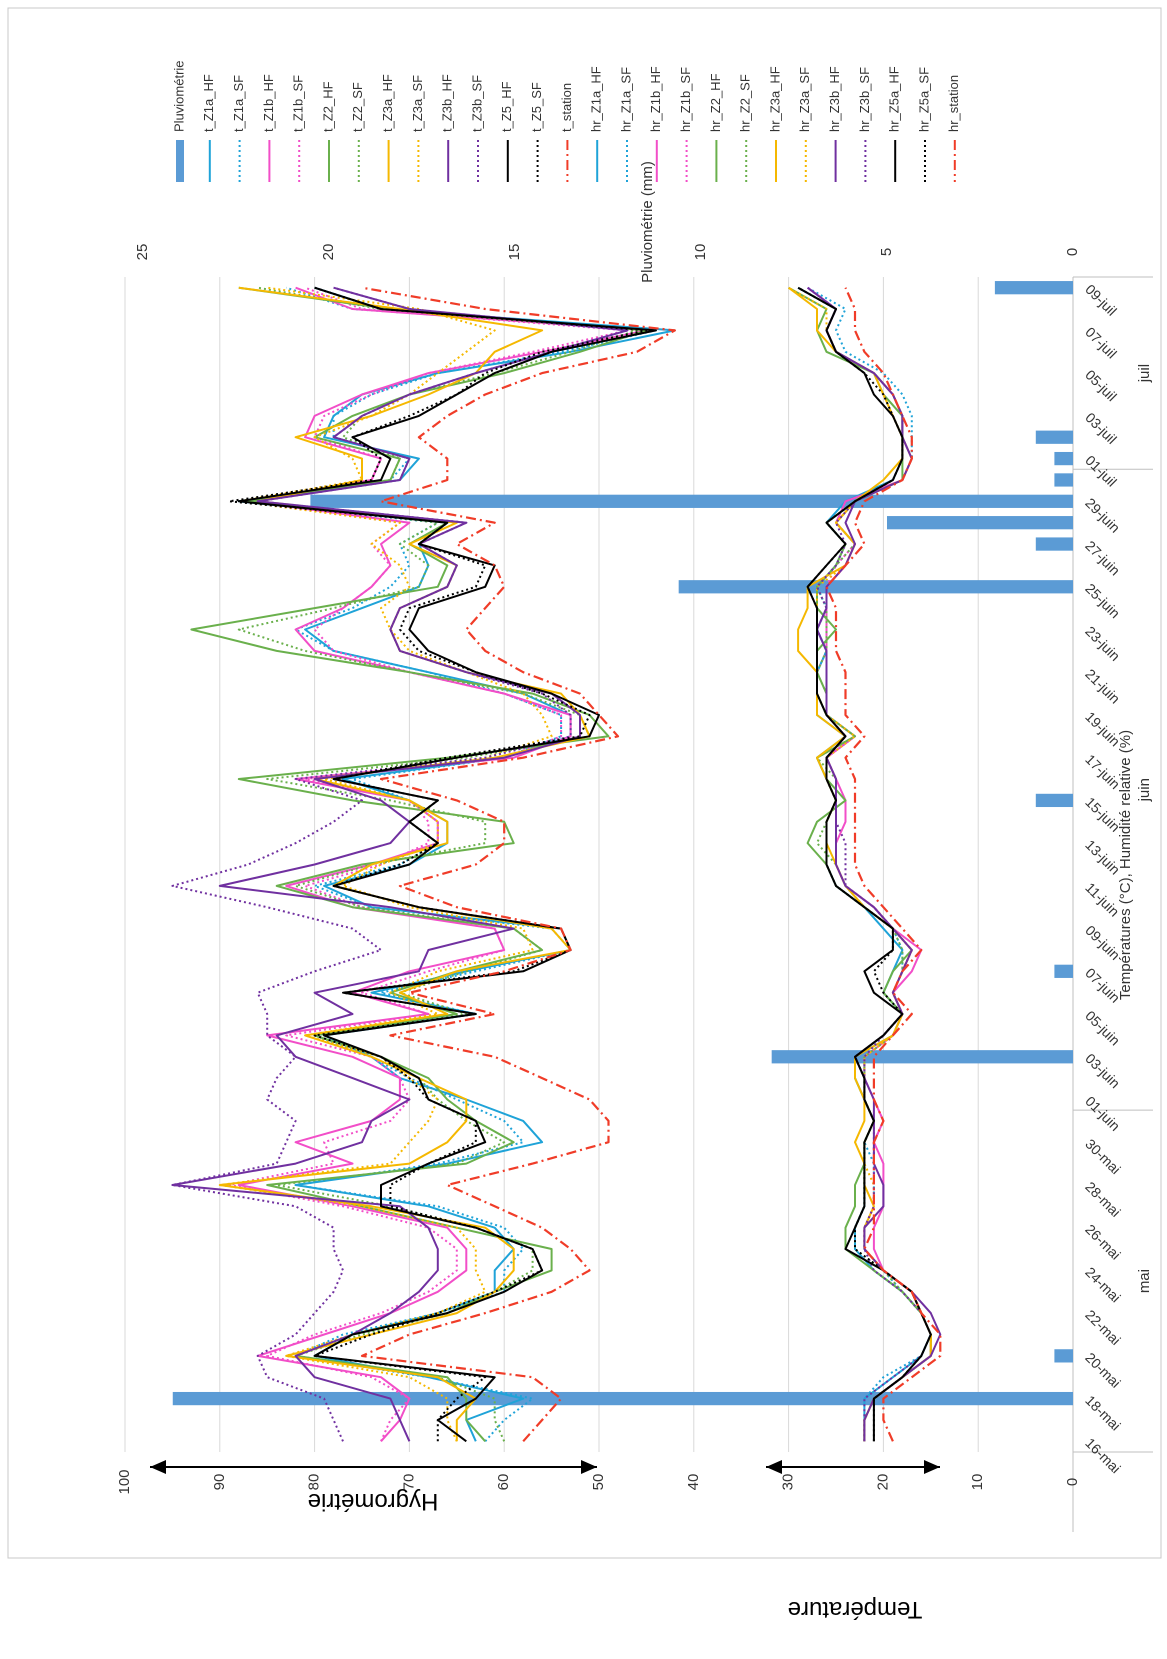  I want to click on temperature-label: Température, so click(855, 1609).